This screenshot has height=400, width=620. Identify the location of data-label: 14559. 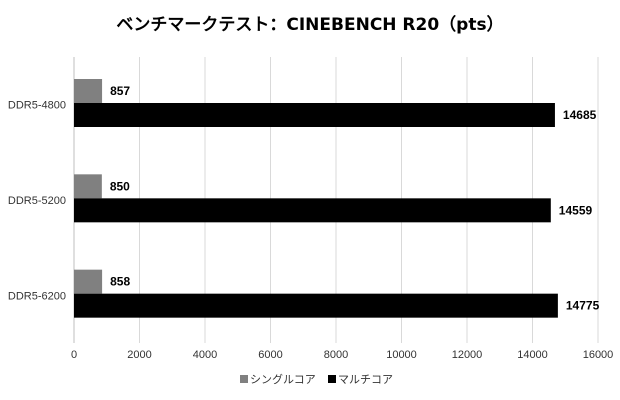
(576, 210).